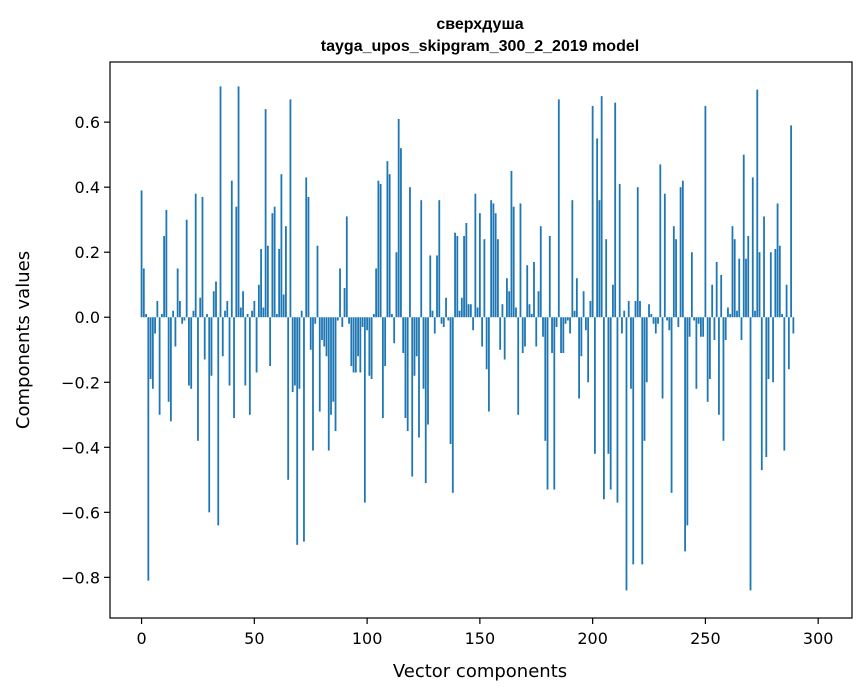 Image resolution: width=867 pixels, height=696 pixels. I want to click on y-axis-ticks: −0.8 −0.6 −0.4 −0.2 0.0 0.2 0.4 0.6, so click(85, 350).